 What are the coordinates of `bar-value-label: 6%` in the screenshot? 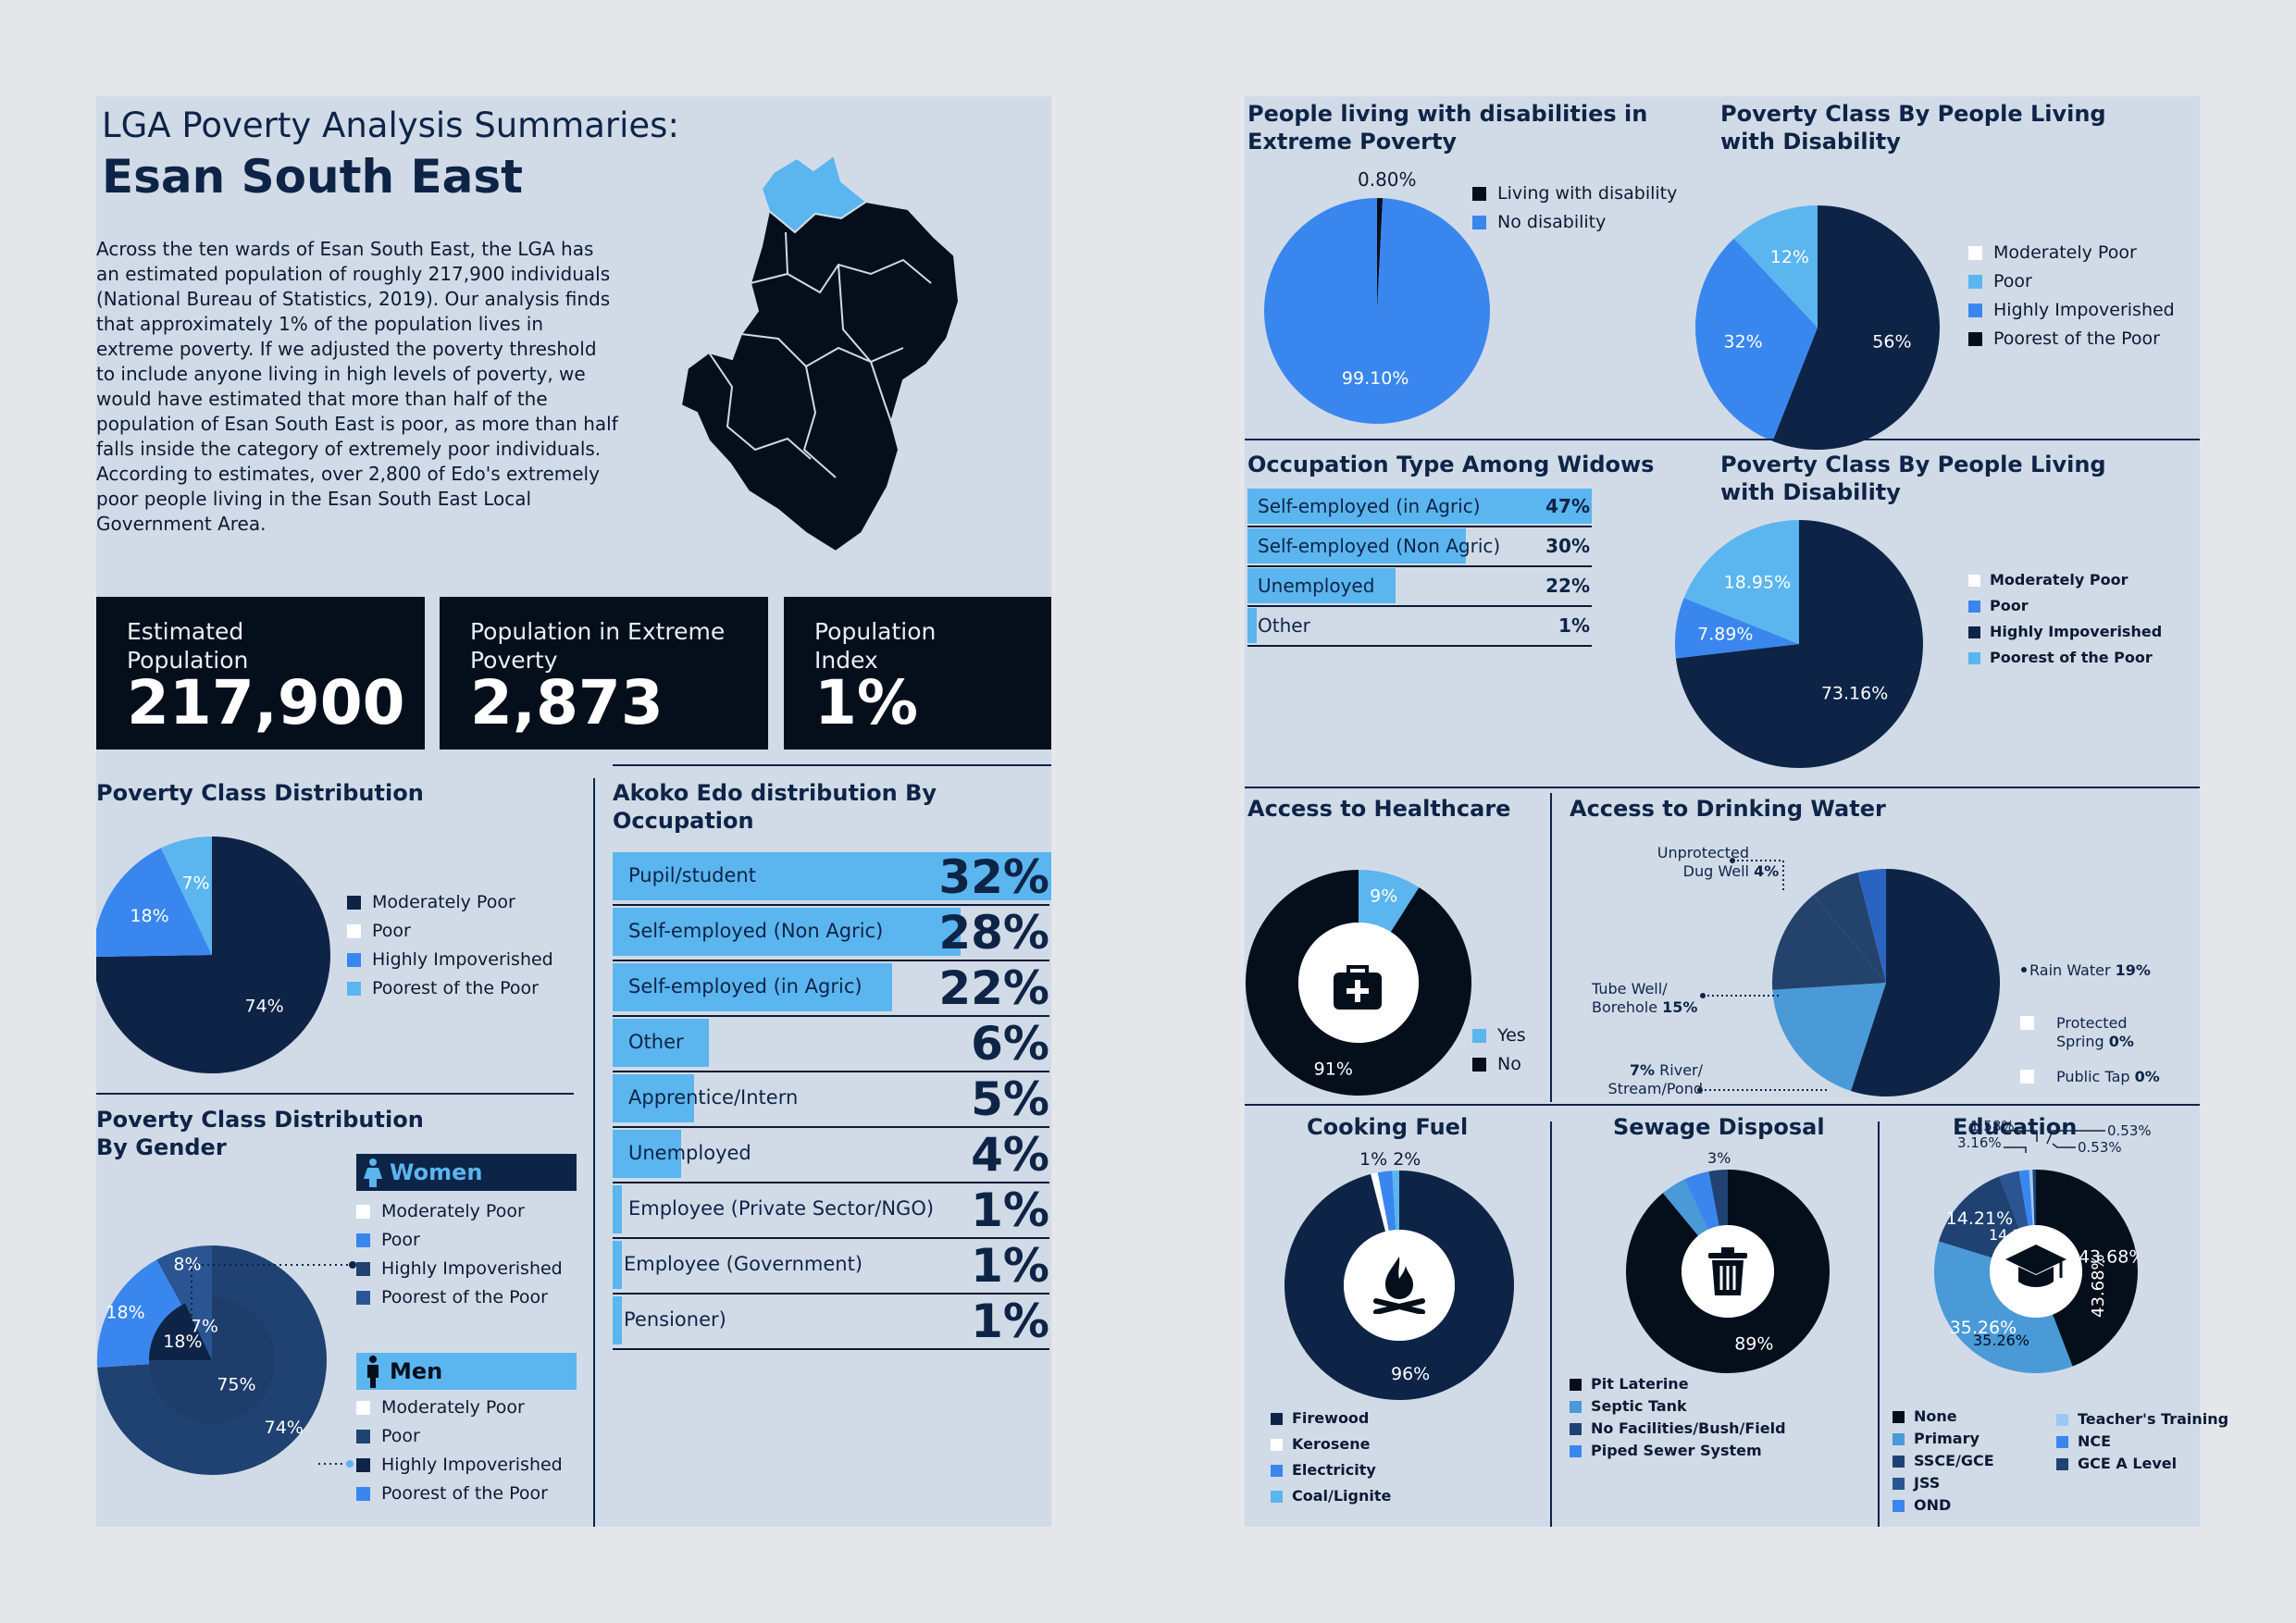 It's located at (1010, 1044).